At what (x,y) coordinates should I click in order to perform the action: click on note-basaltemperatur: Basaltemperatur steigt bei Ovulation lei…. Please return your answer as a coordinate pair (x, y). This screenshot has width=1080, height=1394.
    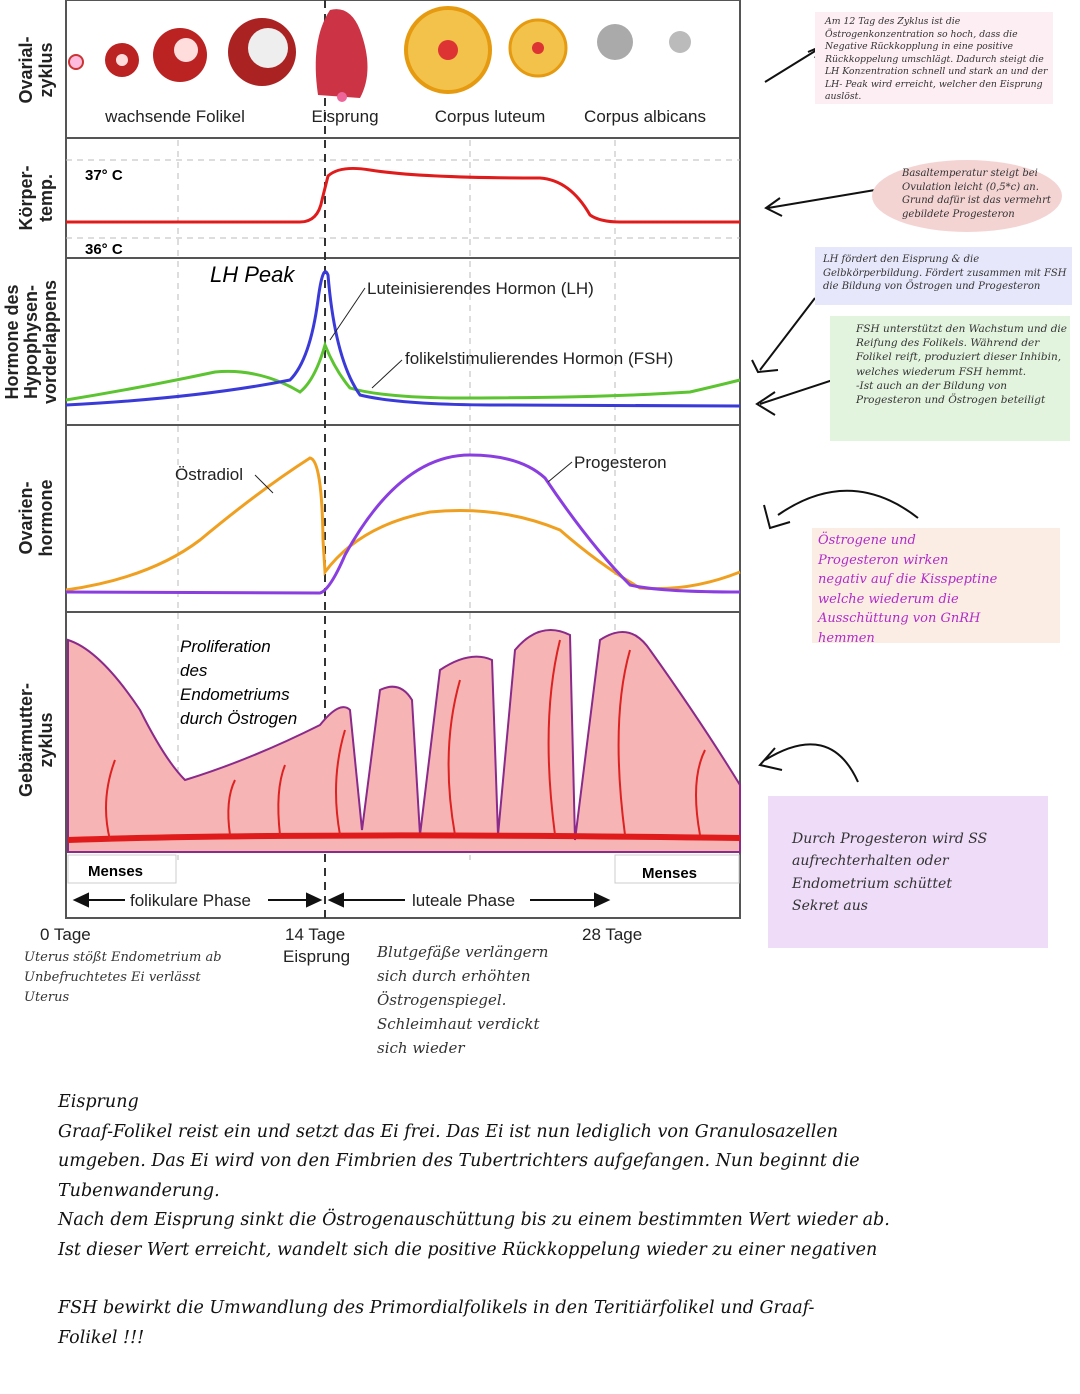
    Looking at the image, I should click on (967, 196).